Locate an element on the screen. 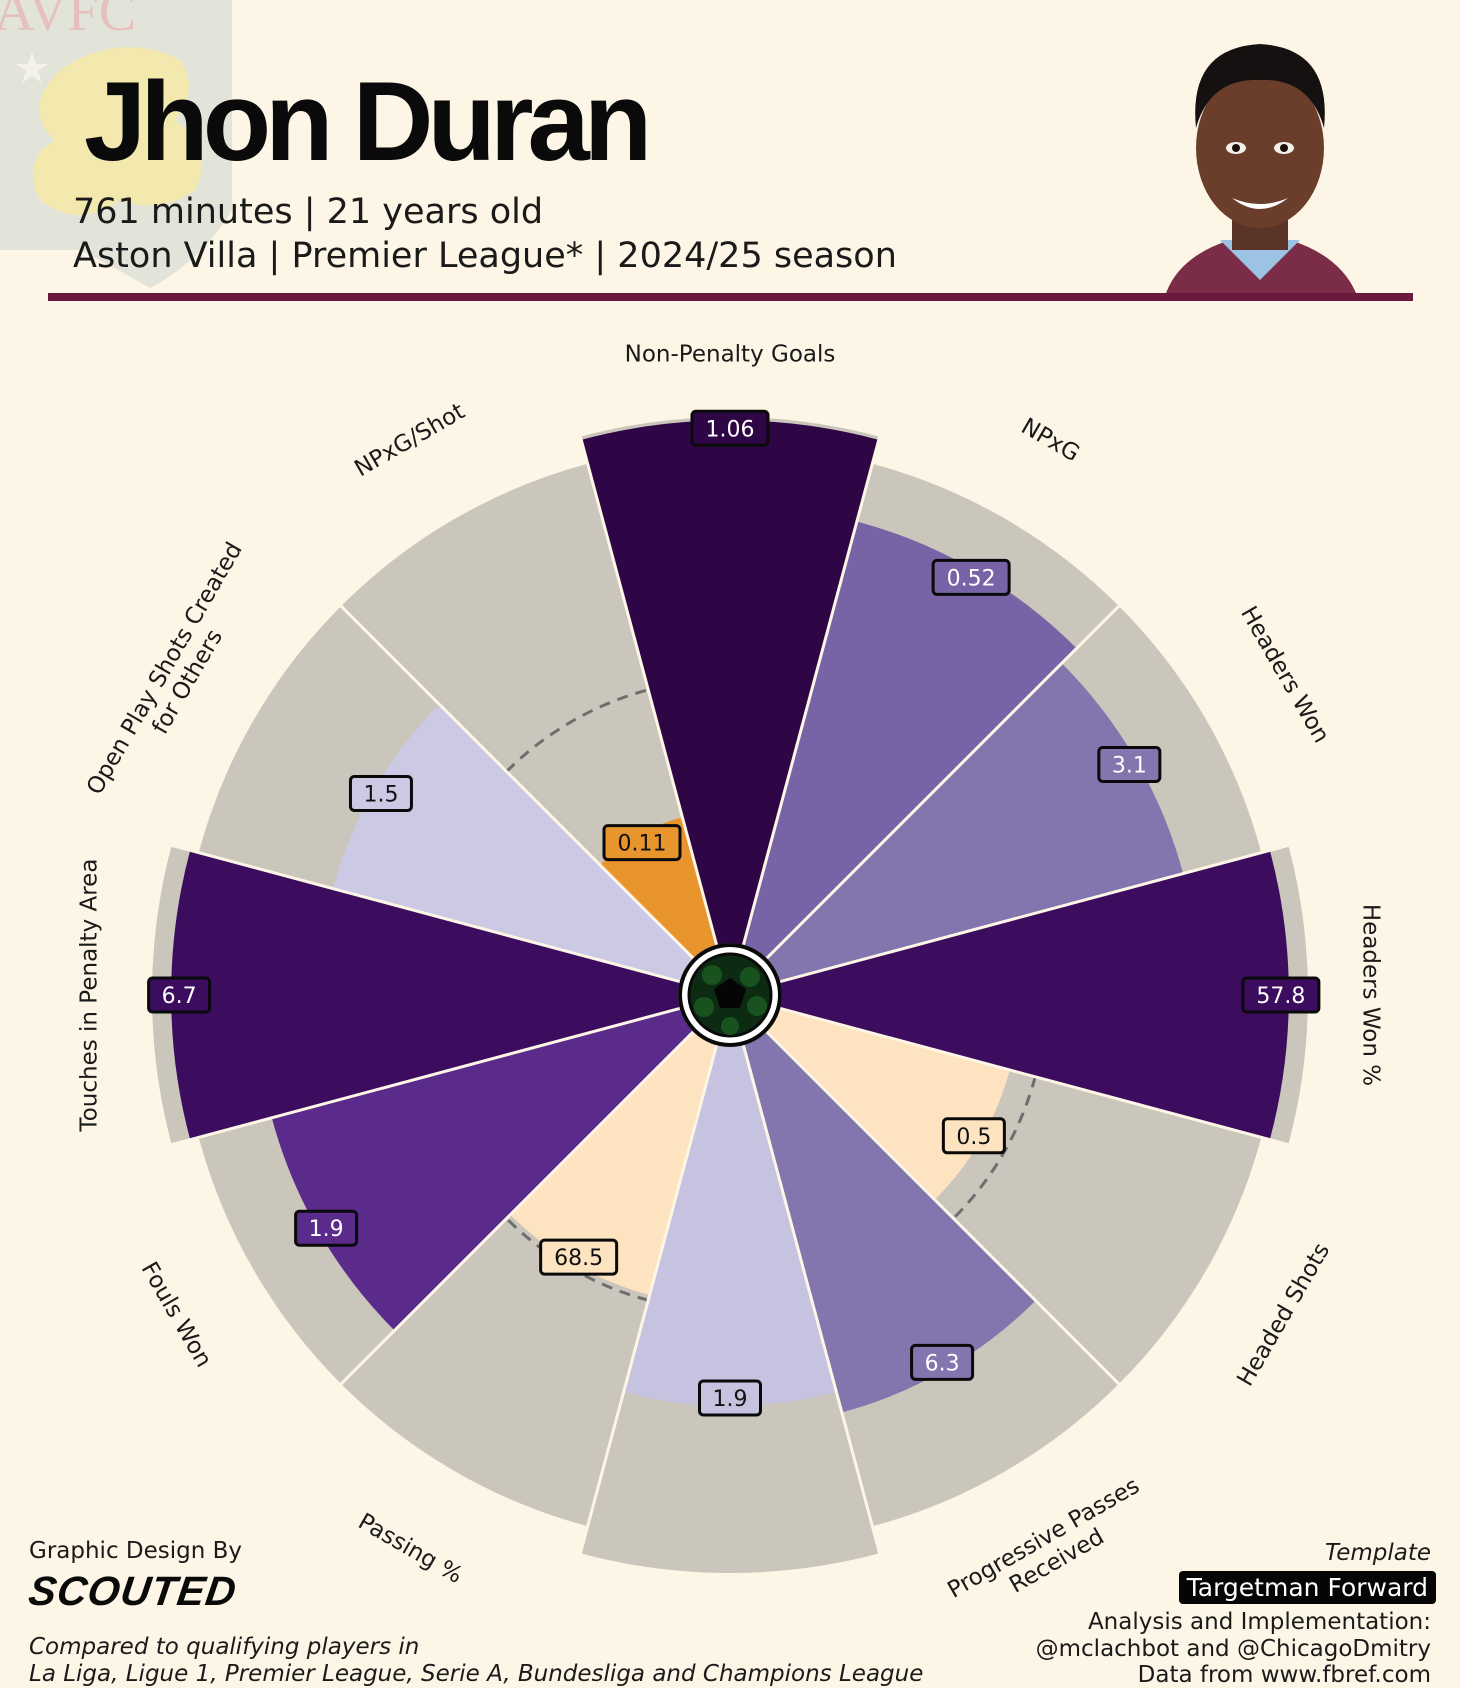  svg-text: 68.5 is located at coordinates (578, 1258).